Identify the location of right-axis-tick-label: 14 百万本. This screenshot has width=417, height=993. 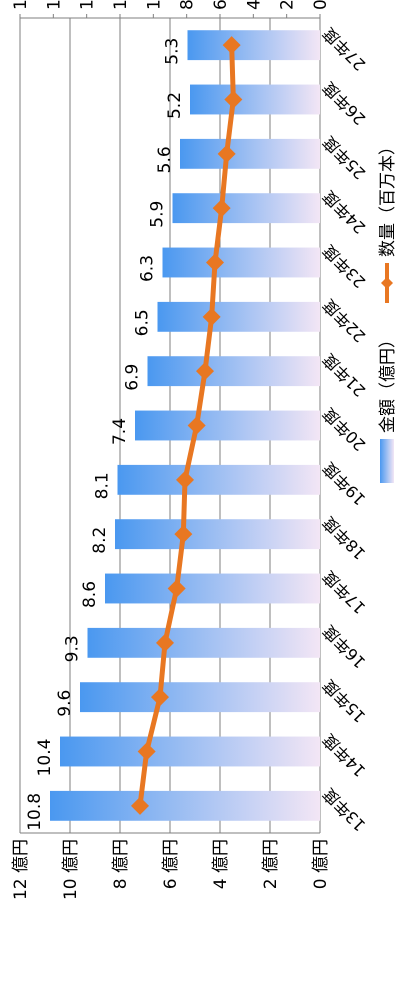
(88, 5).